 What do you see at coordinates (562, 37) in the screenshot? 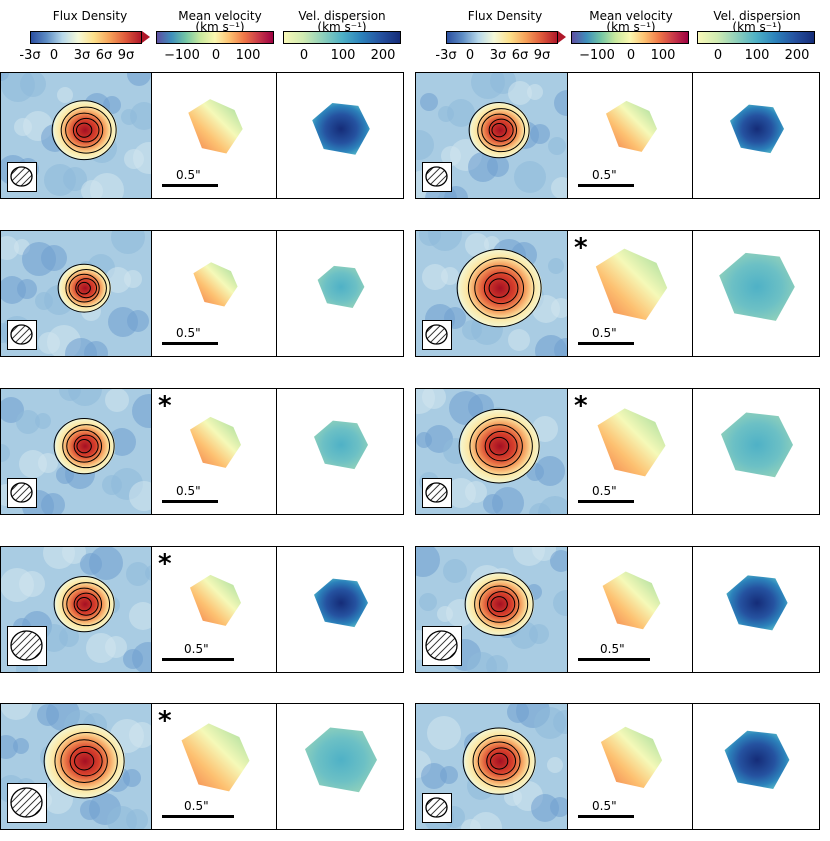
I see `flux-colorbar-arrow-right` at bounding box center [562, 37].